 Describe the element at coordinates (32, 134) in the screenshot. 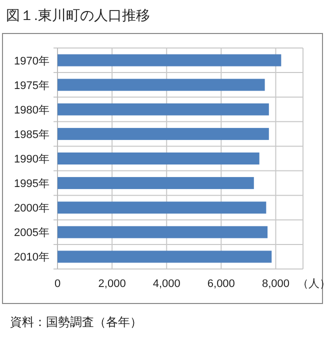

I see `y-tick-label: 1985年` at that location.